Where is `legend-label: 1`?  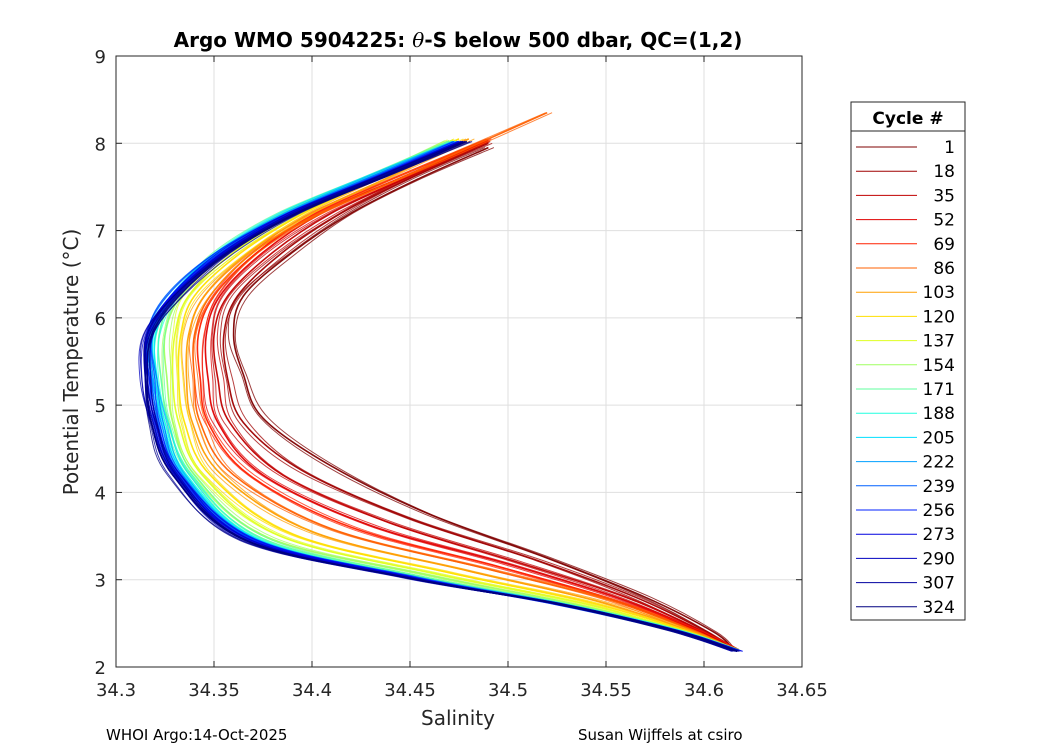 legend-label: 1 is located at coordinates (949, 148).